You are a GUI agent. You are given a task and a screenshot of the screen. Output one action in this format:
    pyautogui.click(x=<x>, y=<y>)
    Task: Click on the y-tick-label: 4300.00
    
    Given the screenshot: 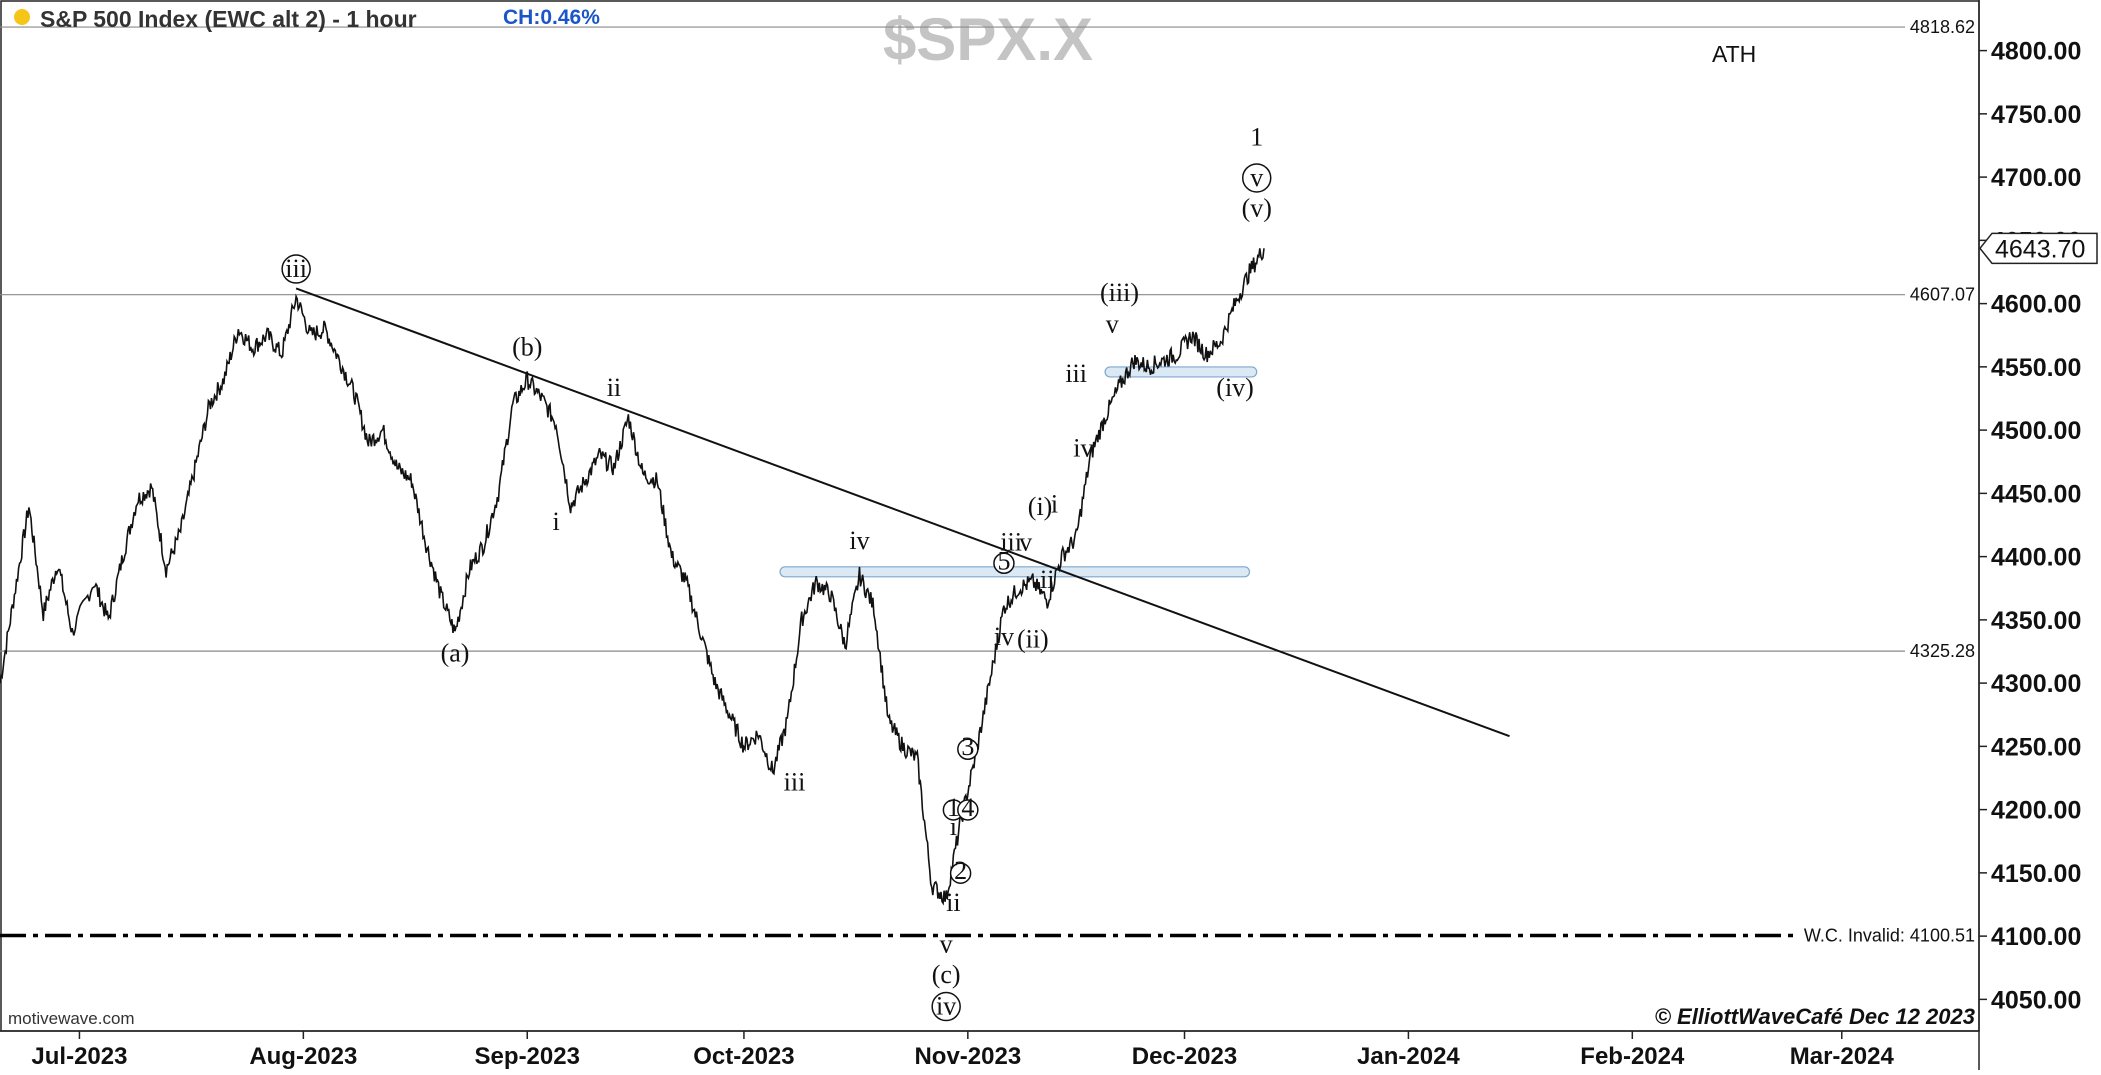 What is the action you would take?
    pyautogui.click(x=2036, y=684)
    